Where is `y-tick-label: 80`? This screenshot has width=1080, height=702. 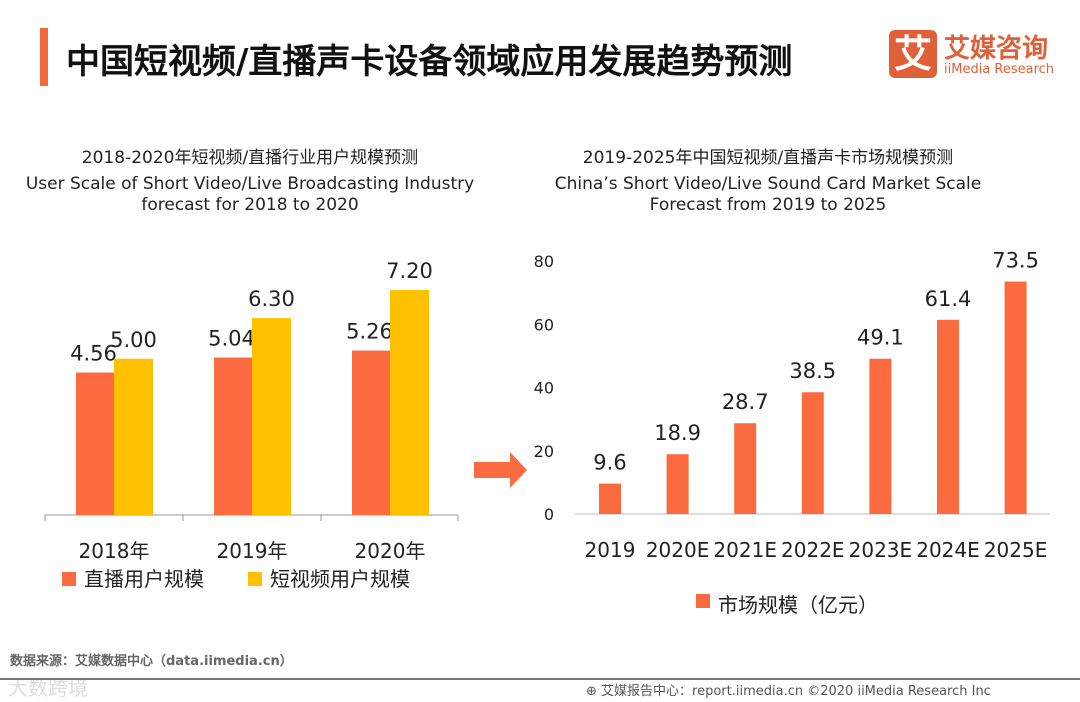
y-tick-label: 80 is located at coordinates (544, 261).